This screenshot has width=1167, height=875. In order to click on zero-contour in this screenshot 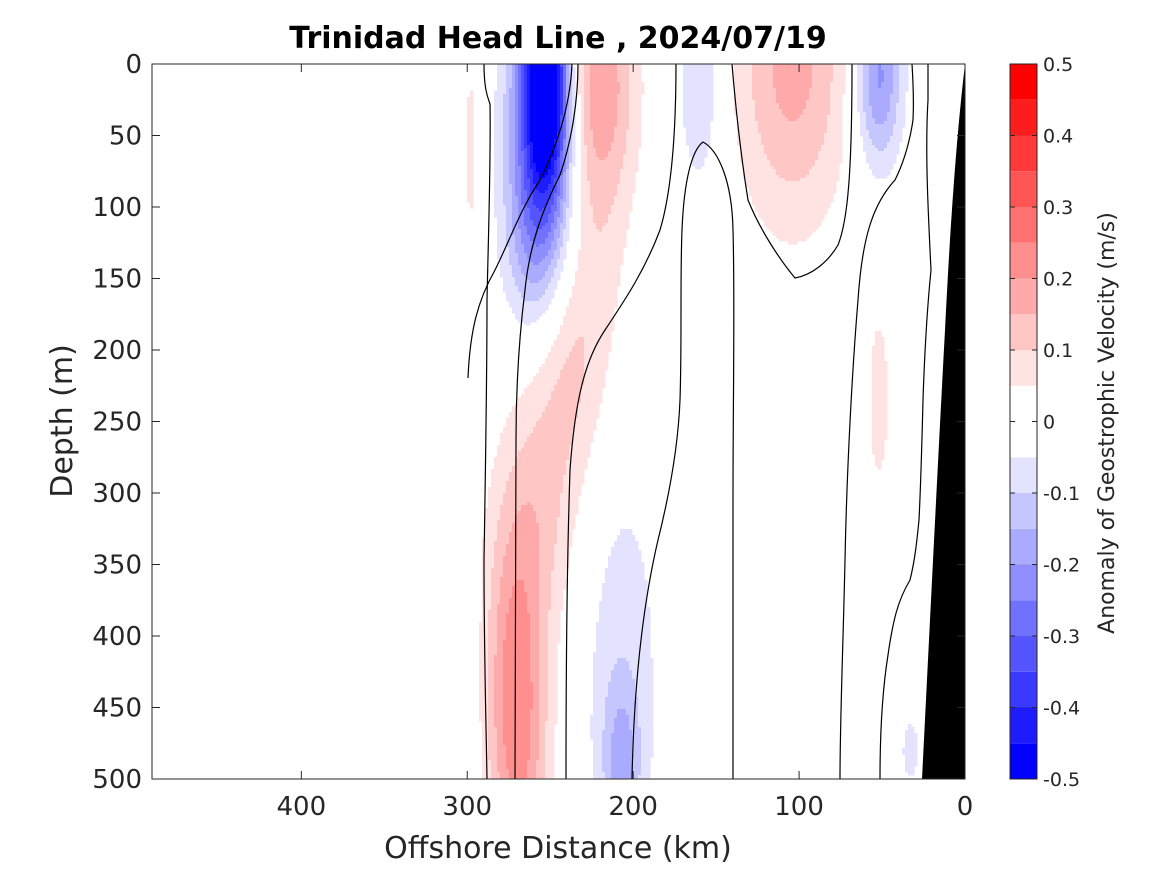, I will do `click(683, 460)`.